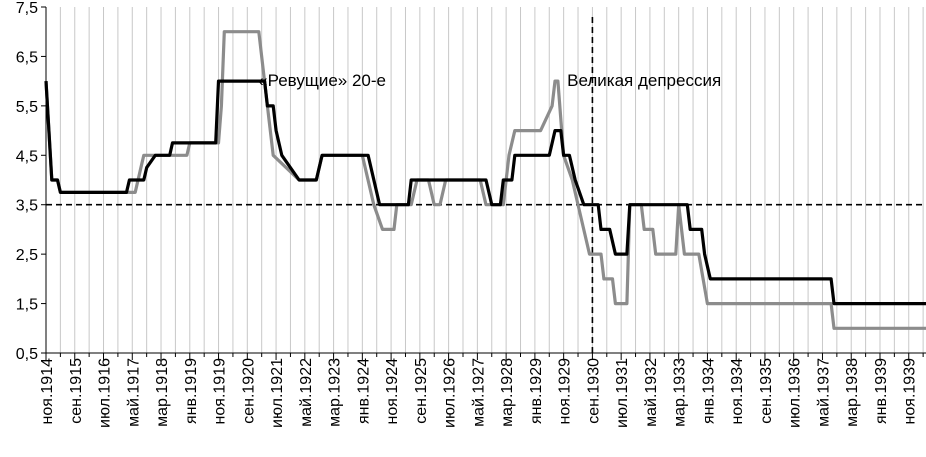 The image size is (926, 457). Describe the element at coordinates (76, 391) in the screenshot. I see `x-tick-label: сен.1915` at that location.